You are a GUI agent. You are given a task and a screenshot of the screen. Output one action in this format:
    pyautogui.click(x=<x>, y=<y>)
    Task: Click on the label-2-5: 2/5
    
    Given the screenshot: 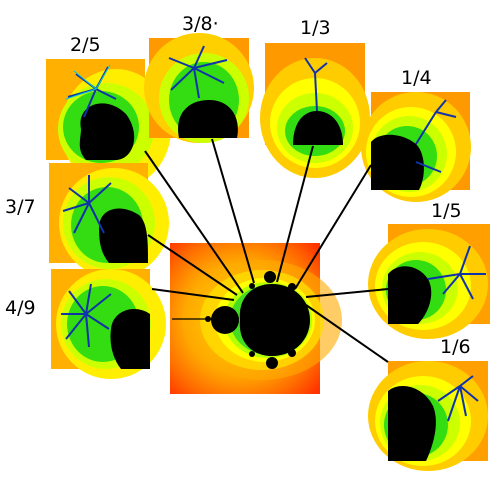 What is the action you would take?
    pyautogui.click(x=85, y=45)
    